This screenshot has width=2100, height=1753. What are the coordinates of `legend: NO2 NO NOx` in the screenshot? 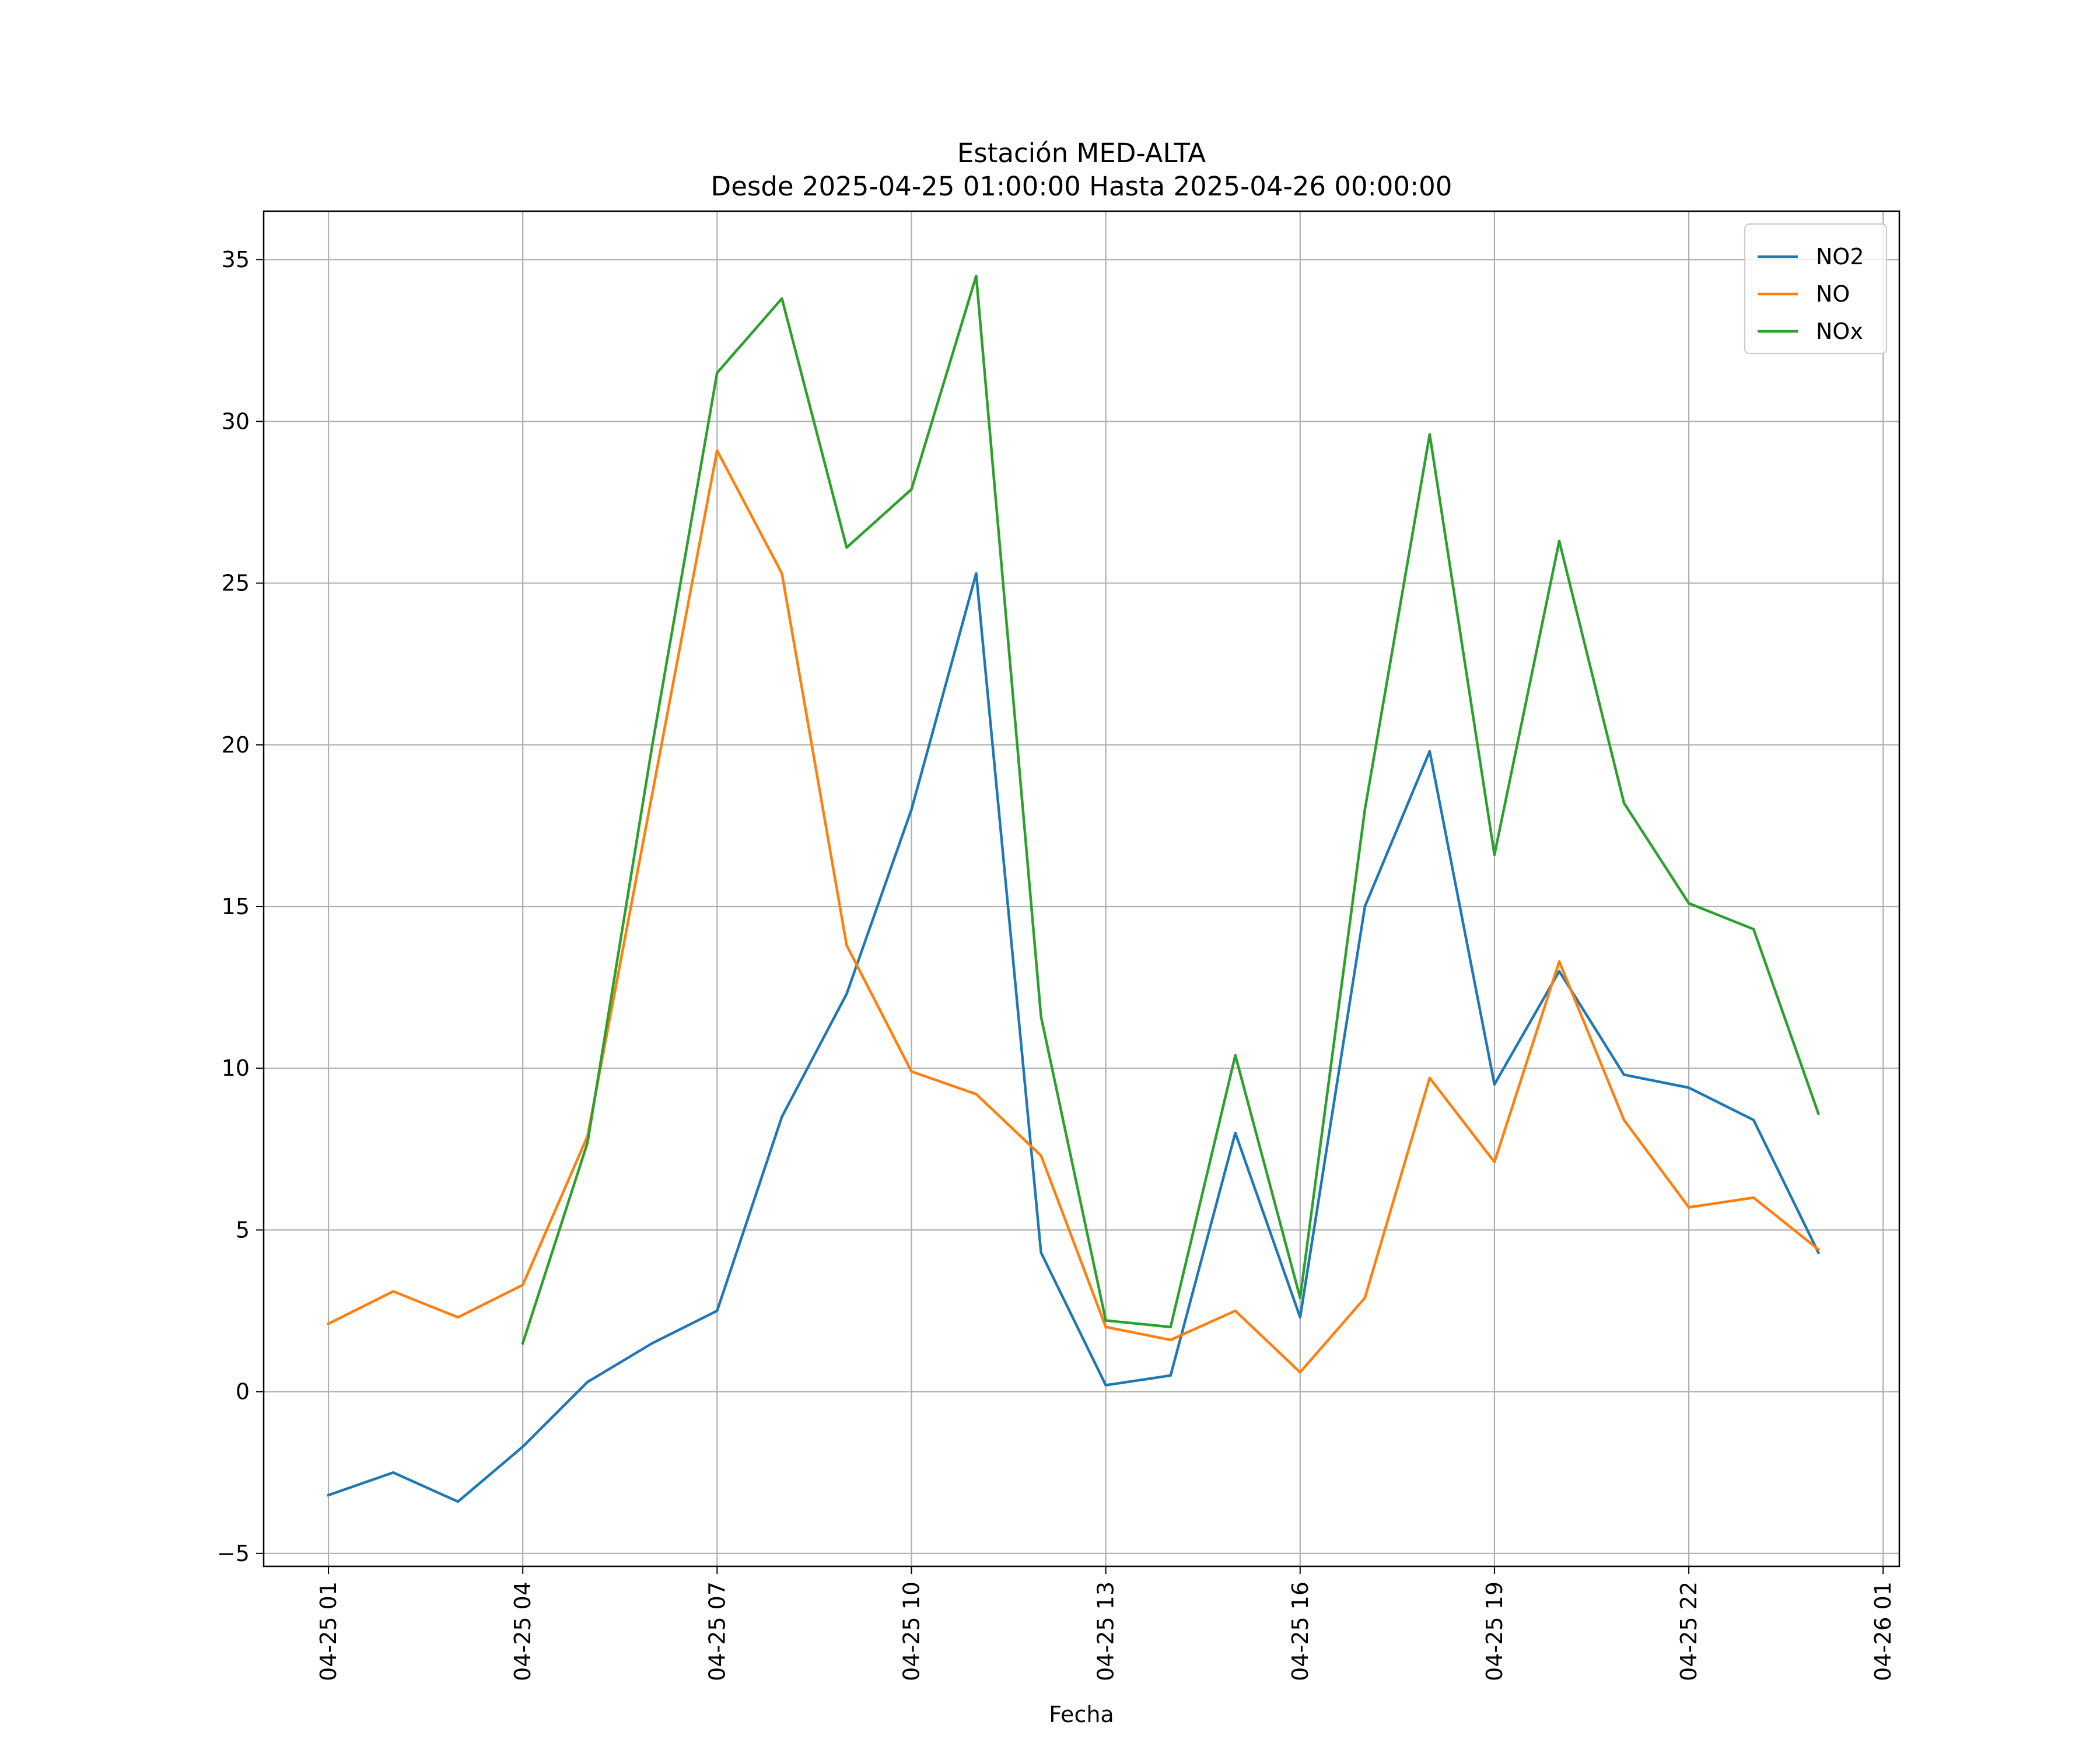 It's located at (1816, 289).